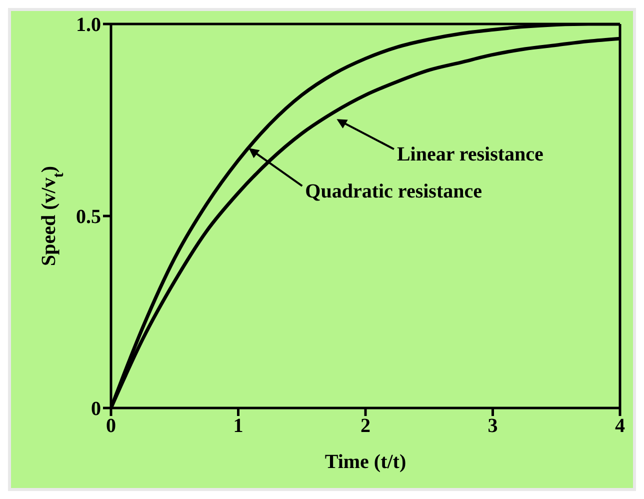  Describe the element at coordinates (238, 426) in the screenshot. I see `x-tick-label: 1` at that location.